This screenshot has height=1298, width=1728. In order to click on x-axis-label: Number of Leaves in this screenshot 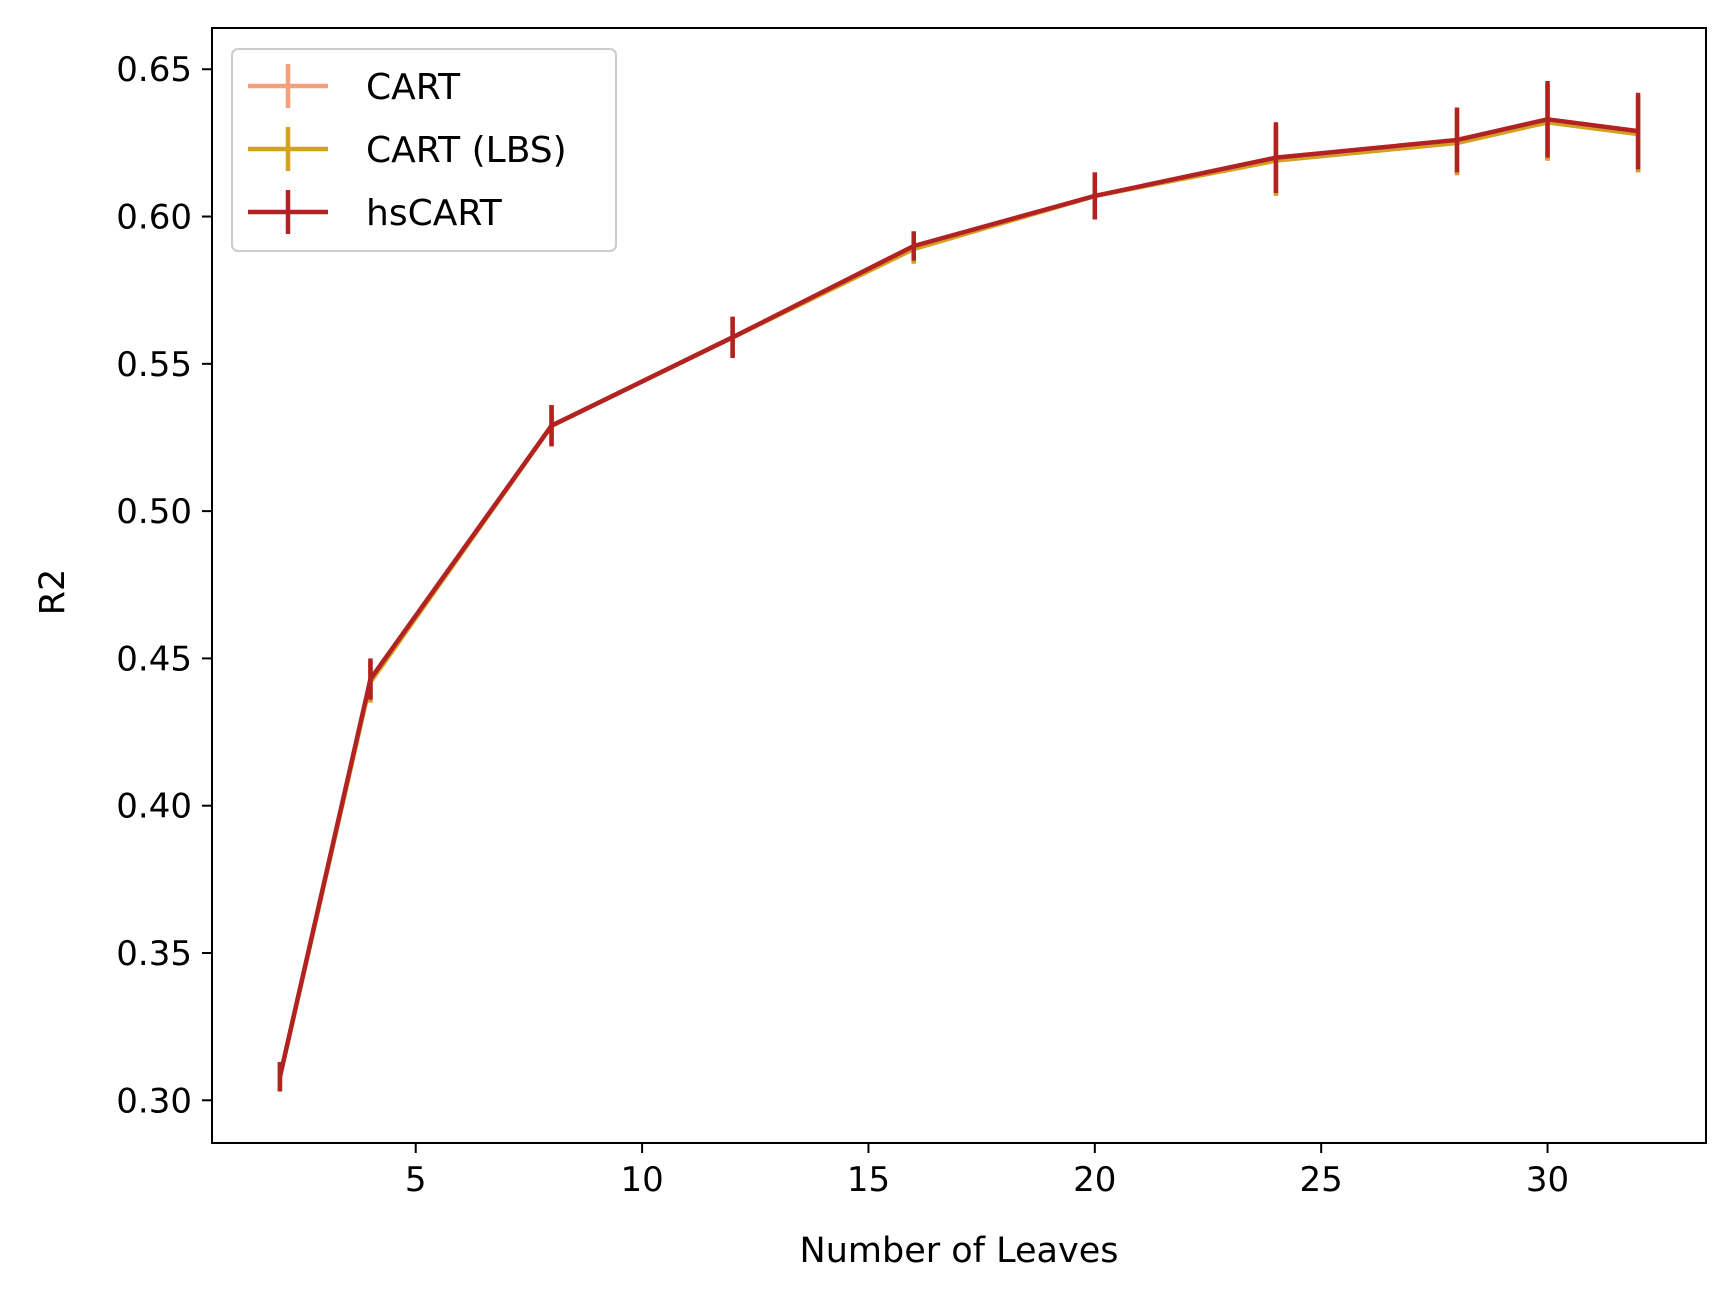, I will do `click(959, 1251)`.